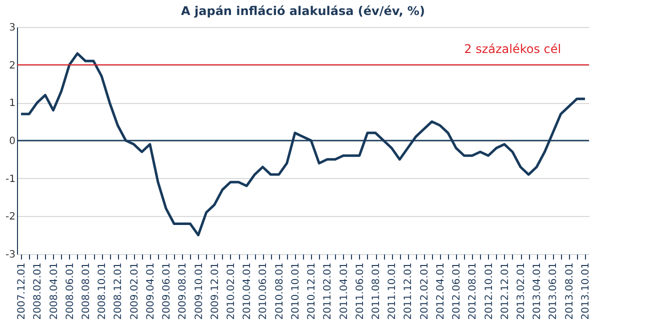 This screenshot has height=328, width=645. I want to click on ref-line-label: 2 százalékos cél, so click(513, 49).